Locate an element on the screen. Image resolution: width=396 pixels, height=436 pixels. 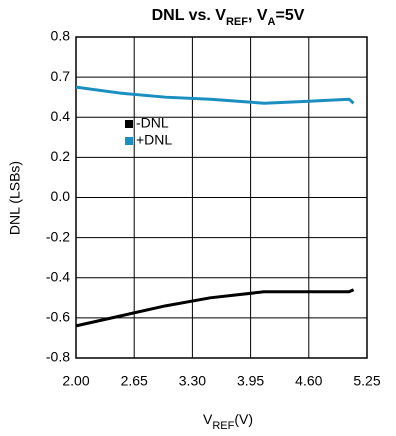
chart-title: DNL vs. VREF, VA=5V is located at coordinates (228, 17).